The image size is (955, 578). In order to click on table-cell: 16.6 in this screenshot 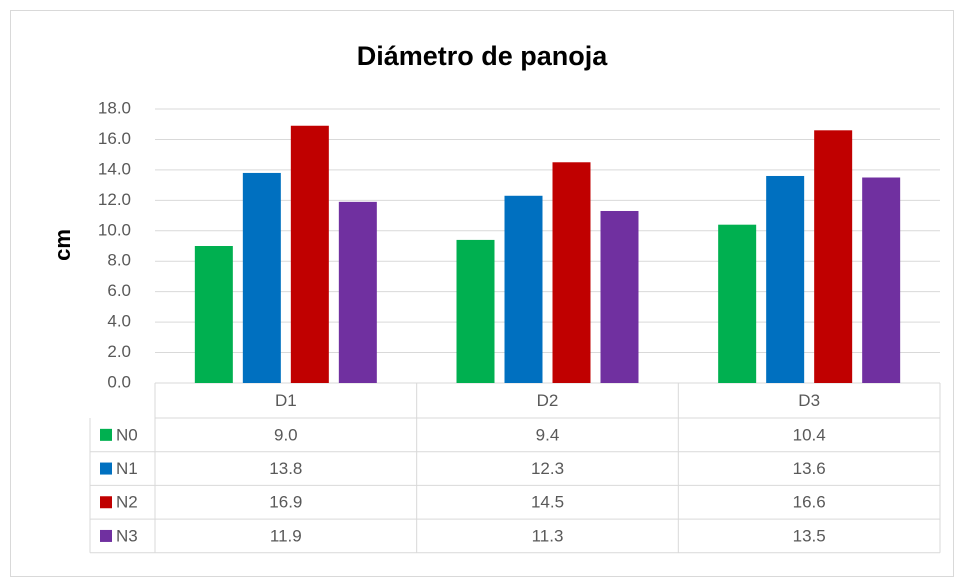, I will do `click(809, 502)`.